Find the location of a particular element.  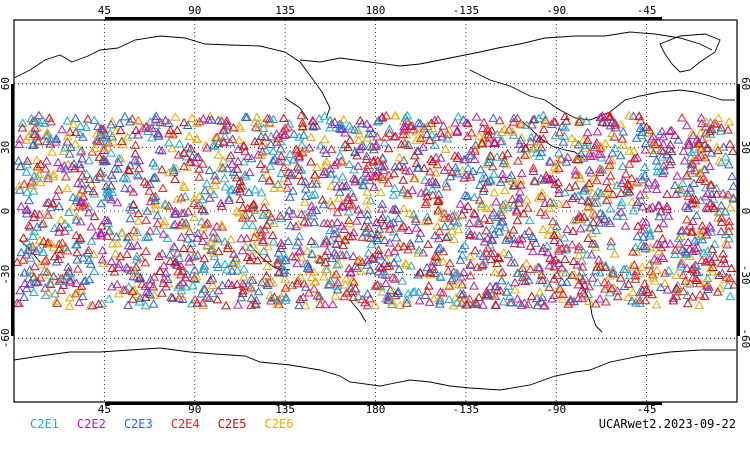

frame-bar-left is located at coordinates (12, 210).